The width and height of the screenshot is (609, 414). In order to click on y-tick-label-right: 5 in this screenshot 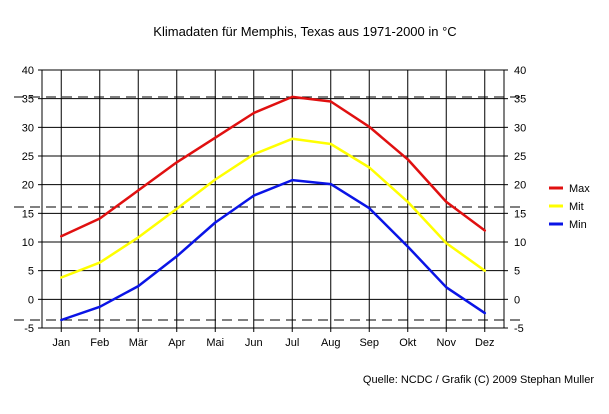, I will do `click(517, 272)`.